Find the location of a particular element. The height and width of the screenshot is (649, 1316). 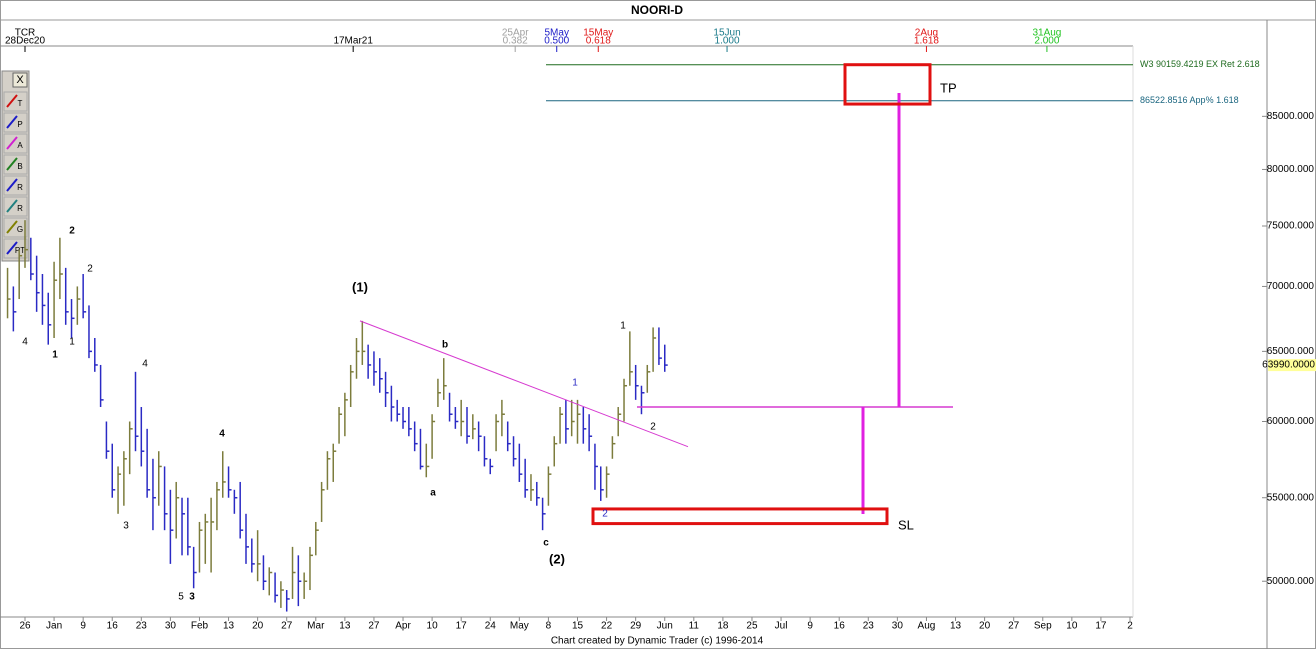

last-price-label: 63990.0000 is located at coordinates (1288, 365).